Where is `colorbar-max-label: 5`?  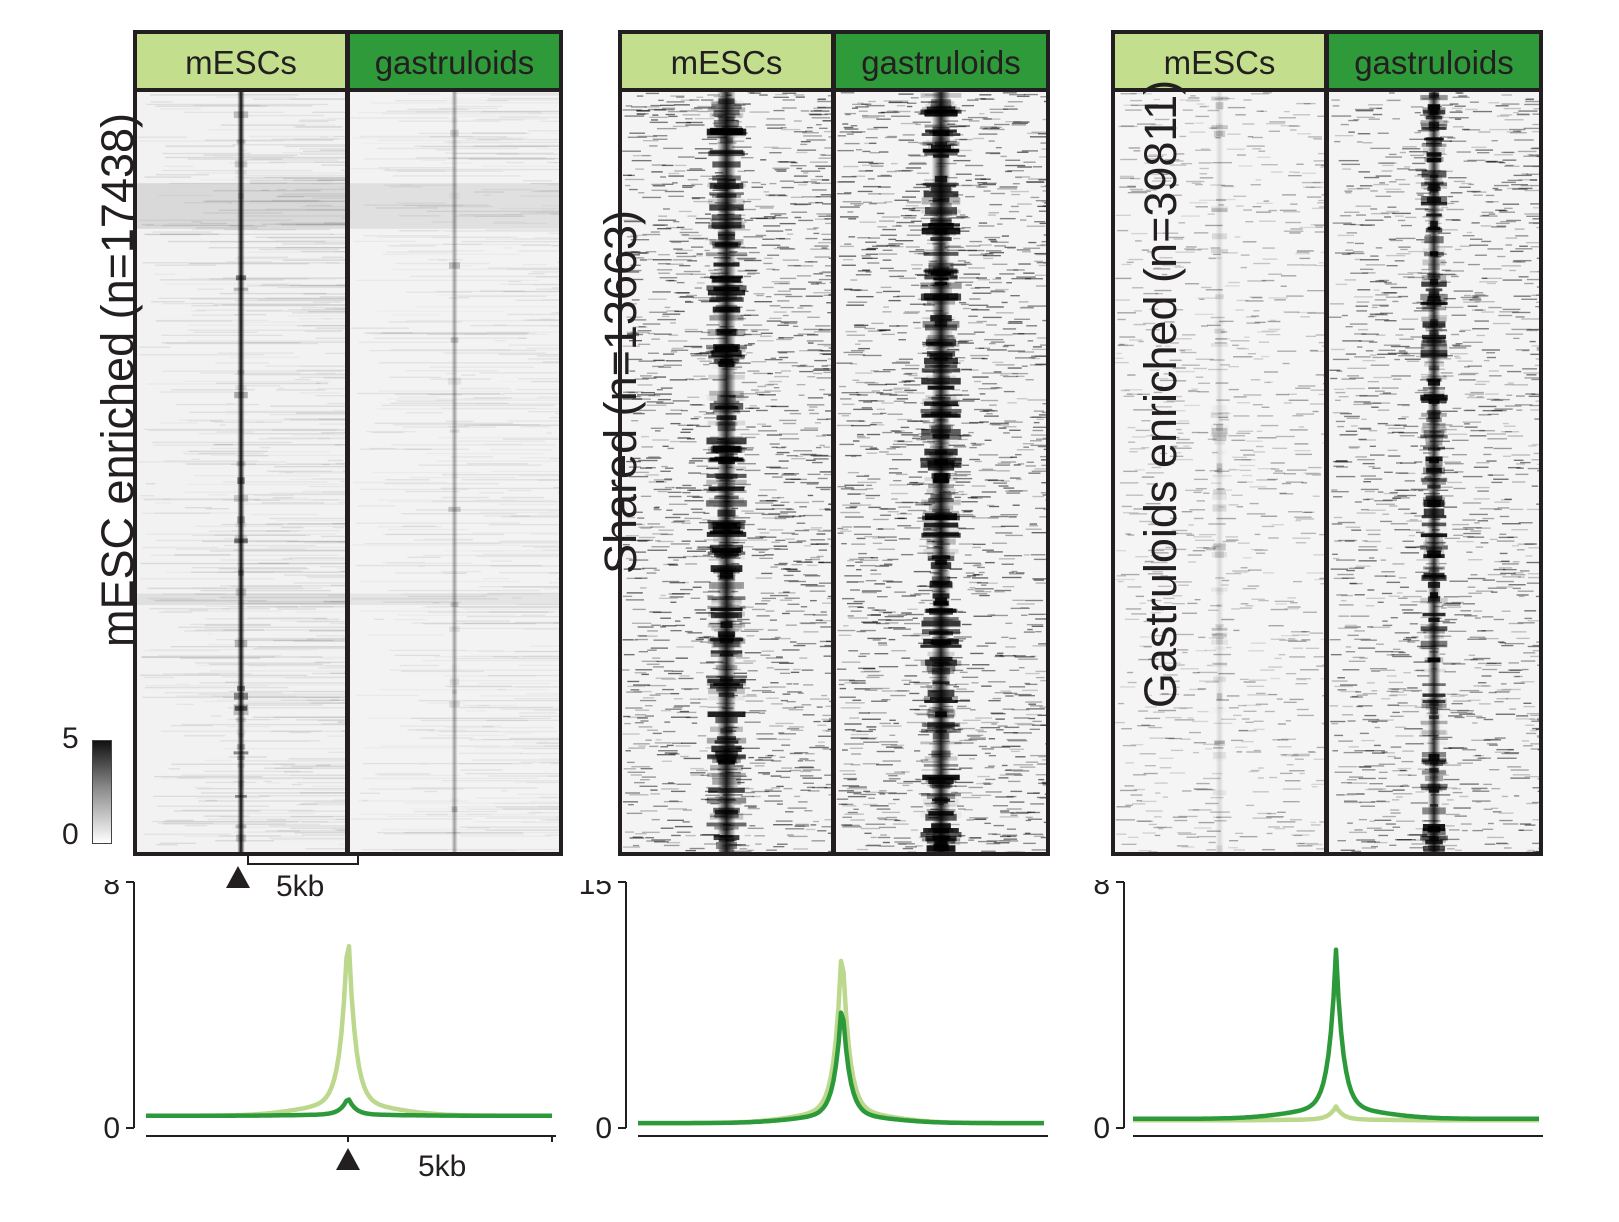
colorbar-max-label: 5 is located at coordinates (70, 738).